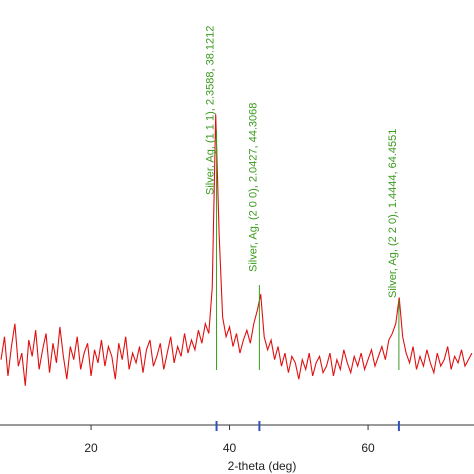 This screenshot has width=474, height=474. I want to click on annotation: Silver, Ag, (2 2 0), 1.4444, 64.4551, so click(393, 213).